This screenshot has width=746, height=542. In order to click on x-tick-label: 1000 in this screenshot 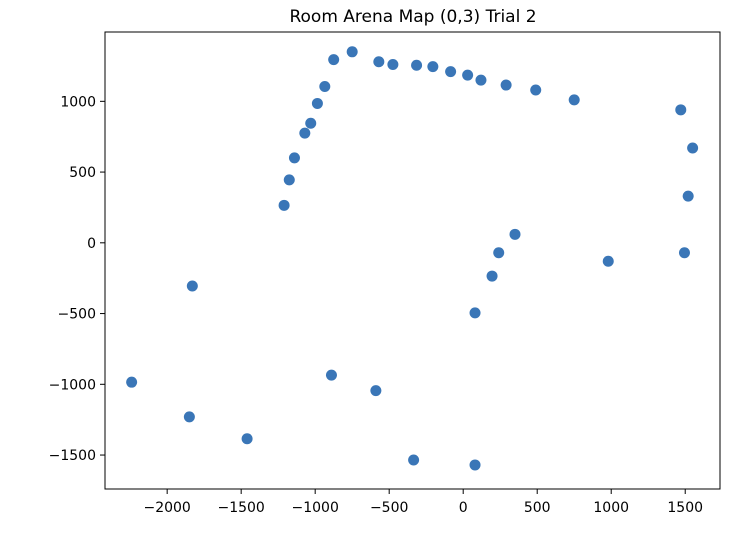, I will do `click(611, 508)`.